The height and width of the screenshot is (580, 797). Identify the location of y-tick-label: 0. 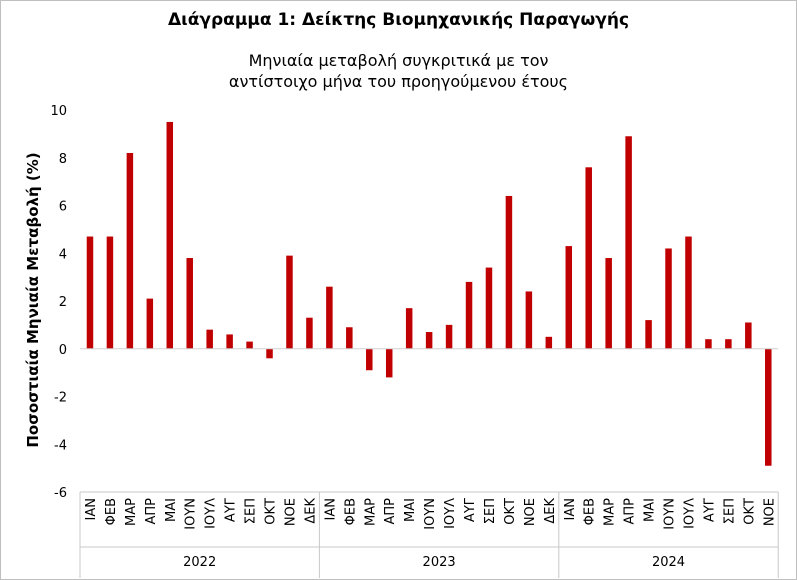
(63, 350).